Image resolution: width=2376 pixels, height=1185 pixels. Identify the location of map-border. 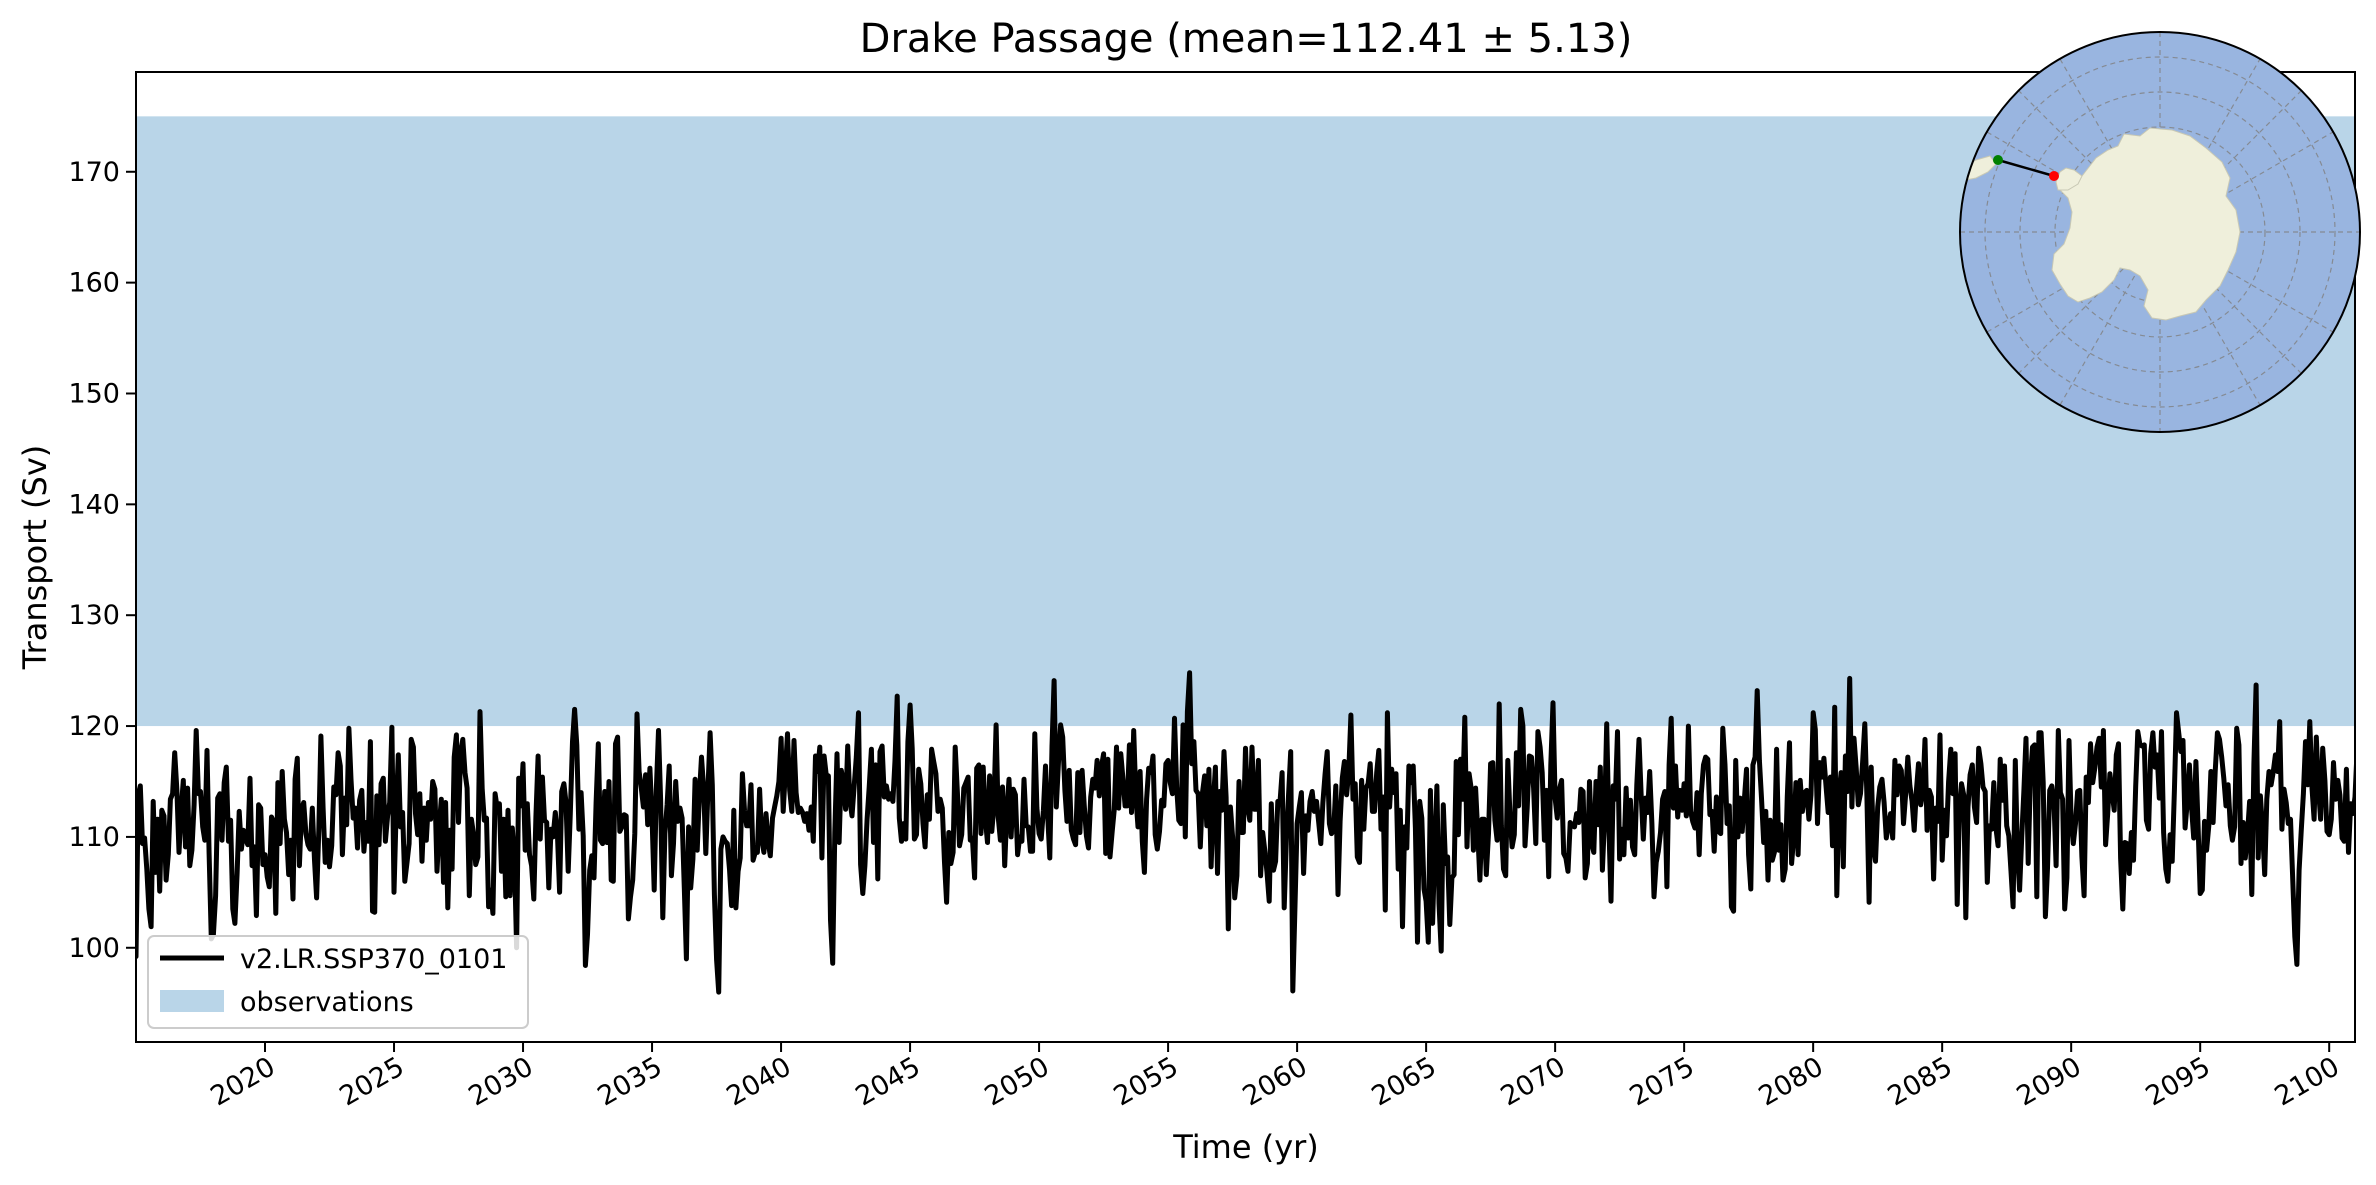
(2160, 232).